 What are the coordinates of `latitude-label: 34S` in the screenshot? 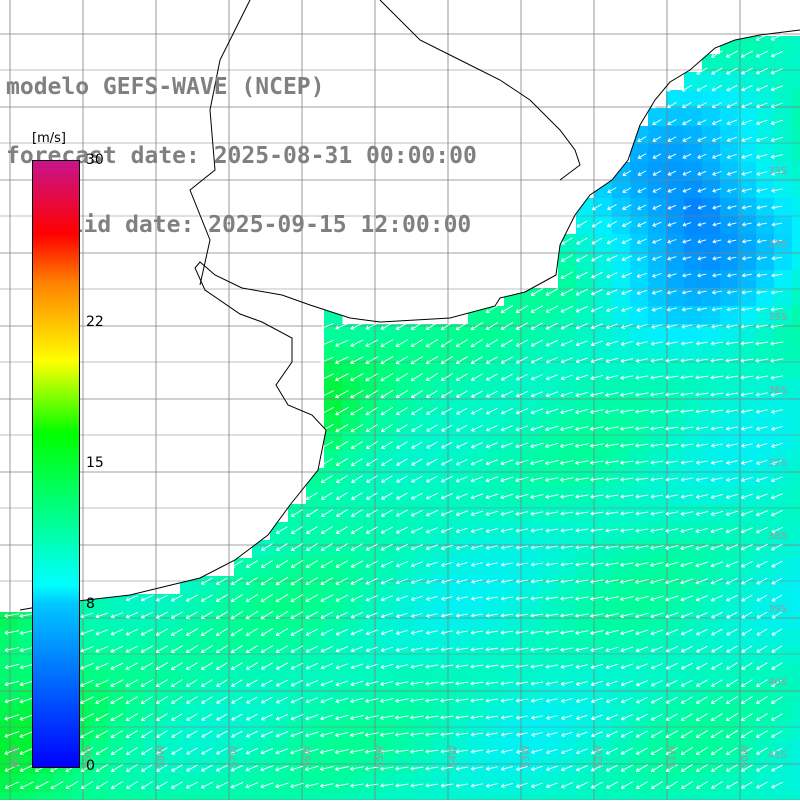 It's located at (777, 244).